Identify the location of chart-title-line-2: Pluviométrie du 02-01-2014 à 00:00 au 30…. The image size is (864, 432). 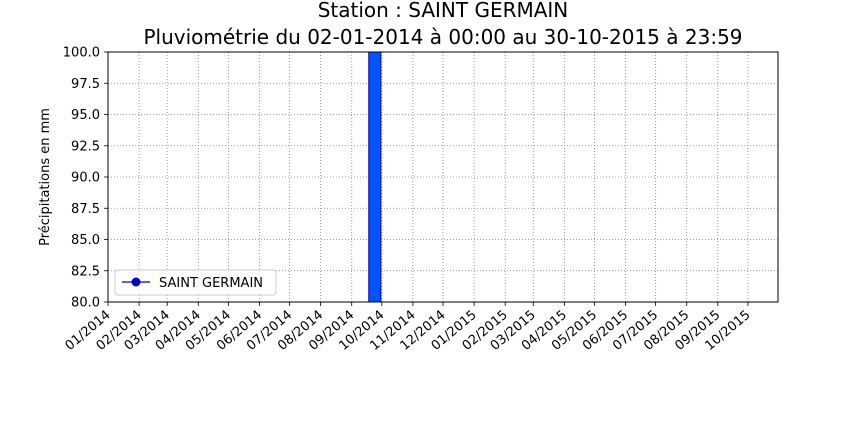
(442, 37).